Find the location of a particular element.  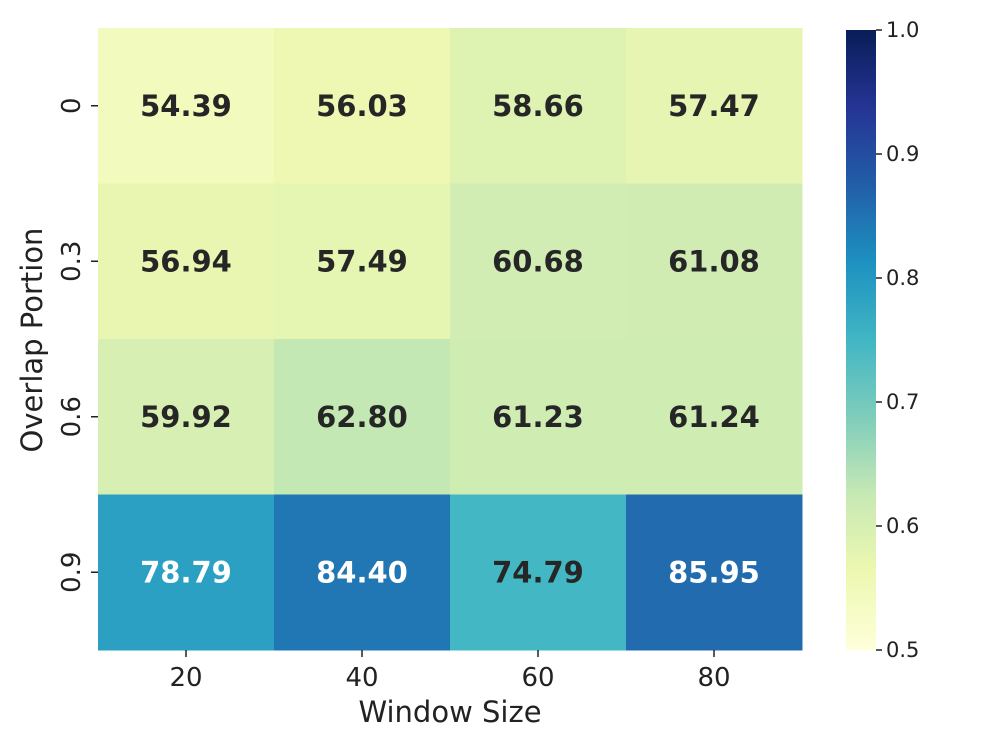

y-tick-label: 0.6 is located at coordinates (72, 416).